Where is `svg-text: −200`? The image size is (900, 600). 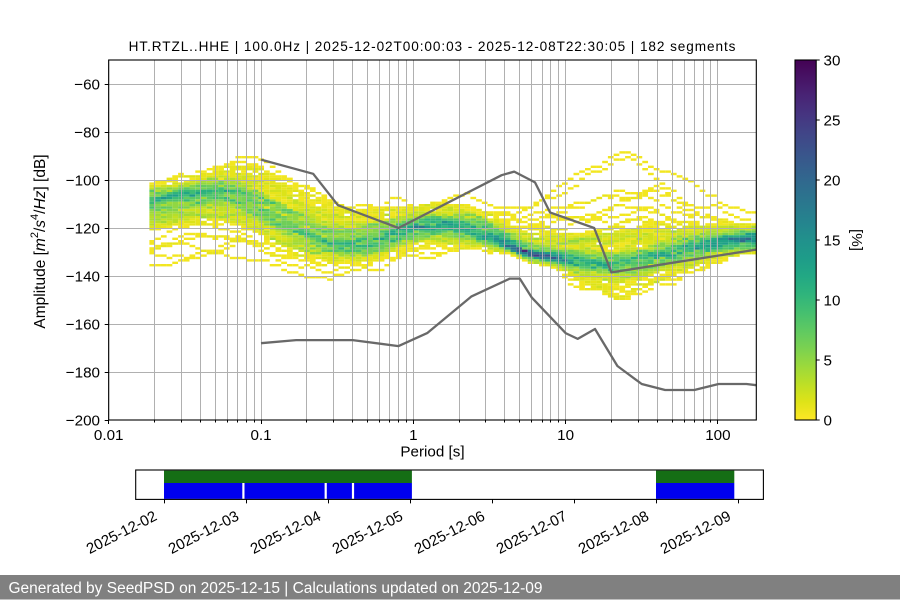 svg-text: −200 is located at coordinates (83, 421).